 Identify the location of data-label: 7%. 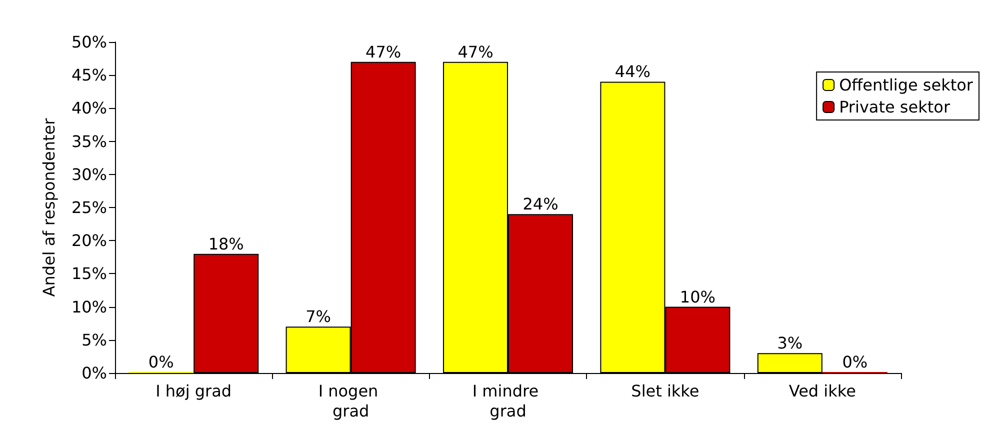
(318, 316).